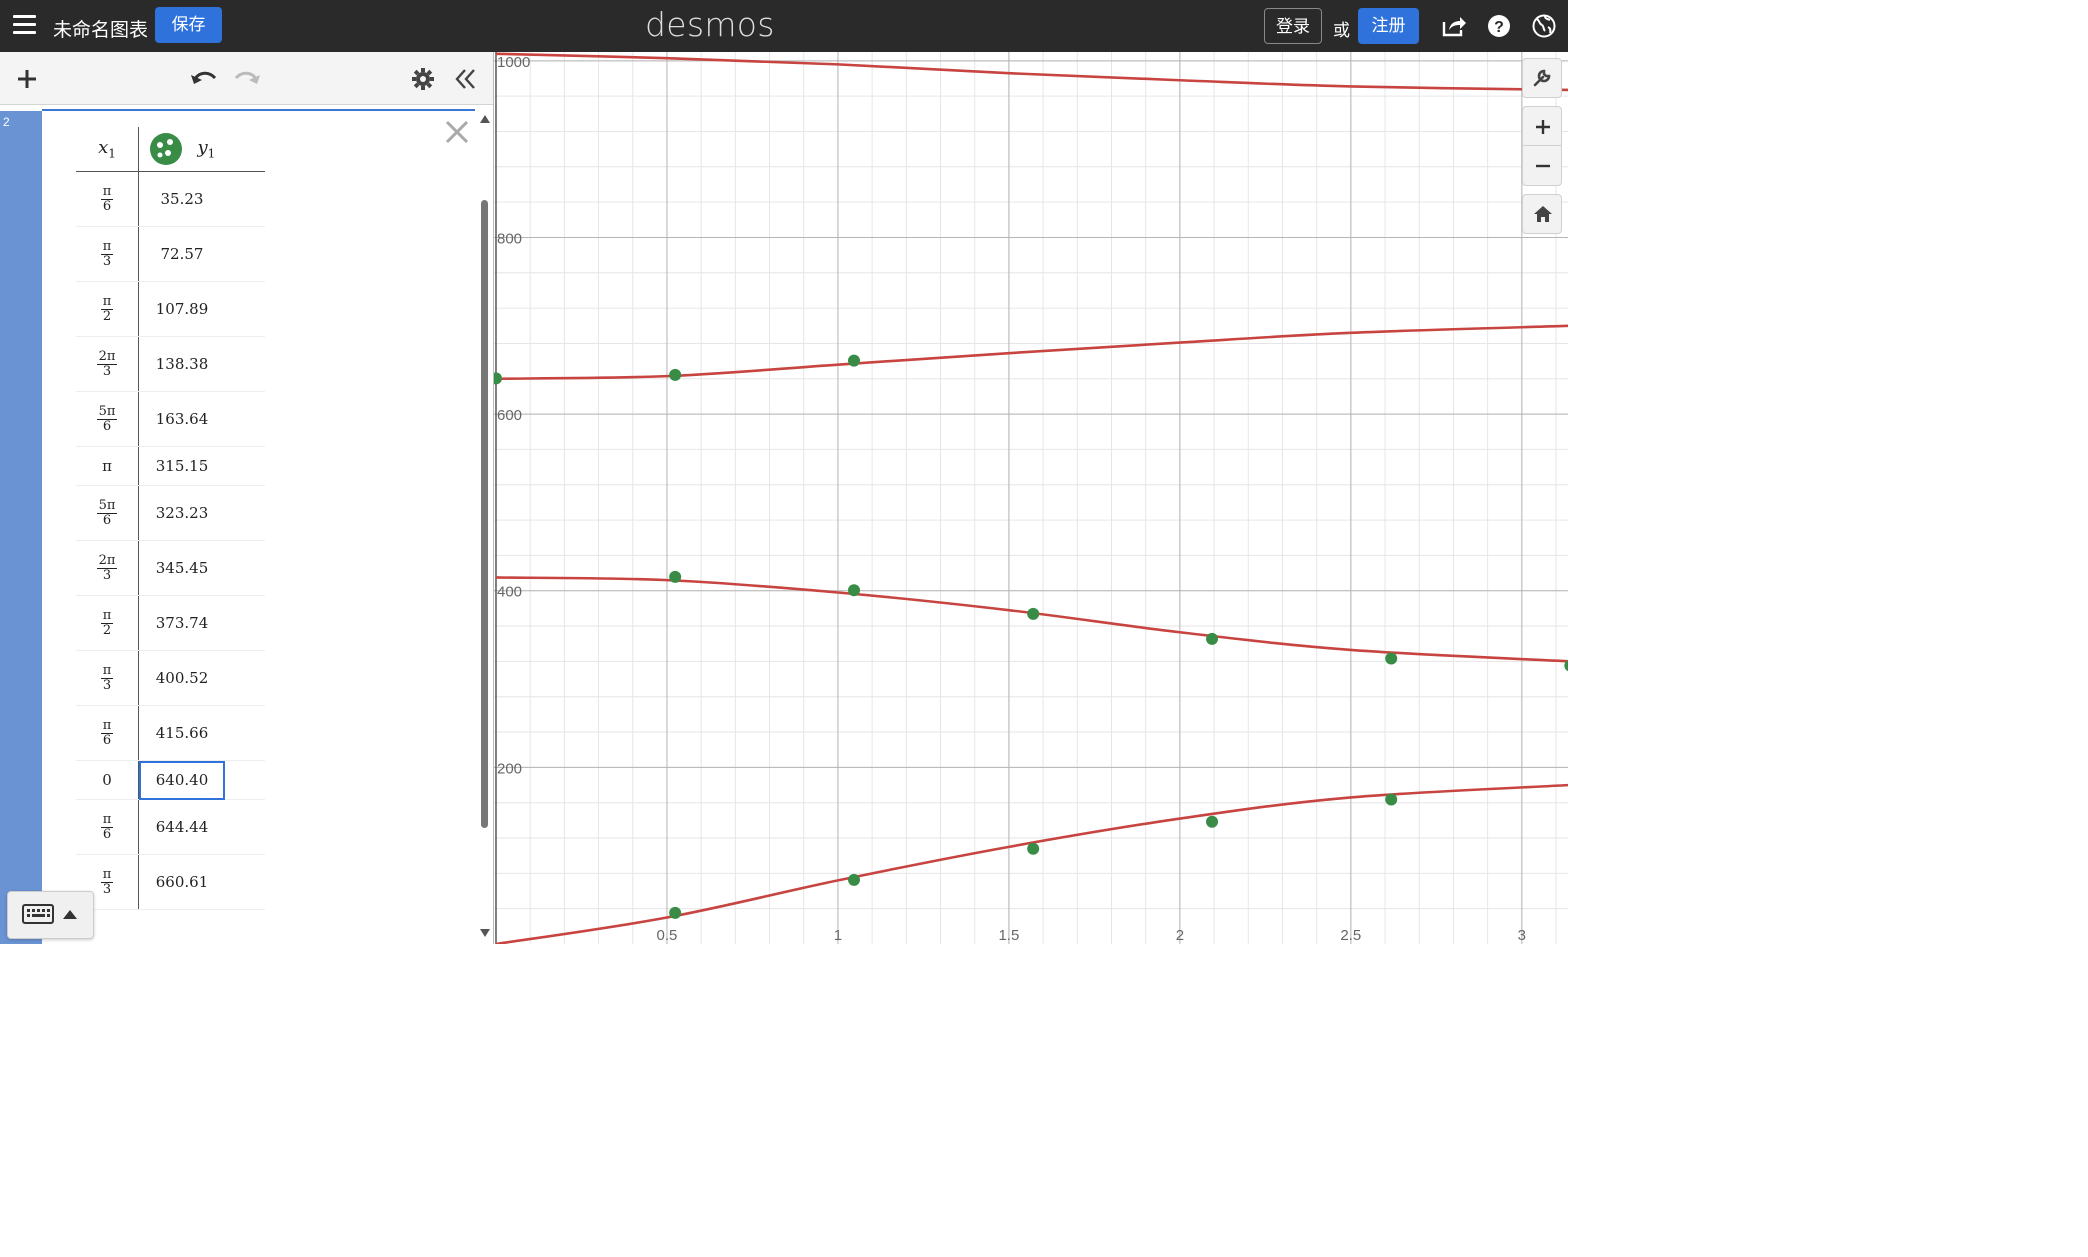  What do you see at coordinates (27, 79) in the screenshot?
I see `add-icon` at bounding box center [27, 79].